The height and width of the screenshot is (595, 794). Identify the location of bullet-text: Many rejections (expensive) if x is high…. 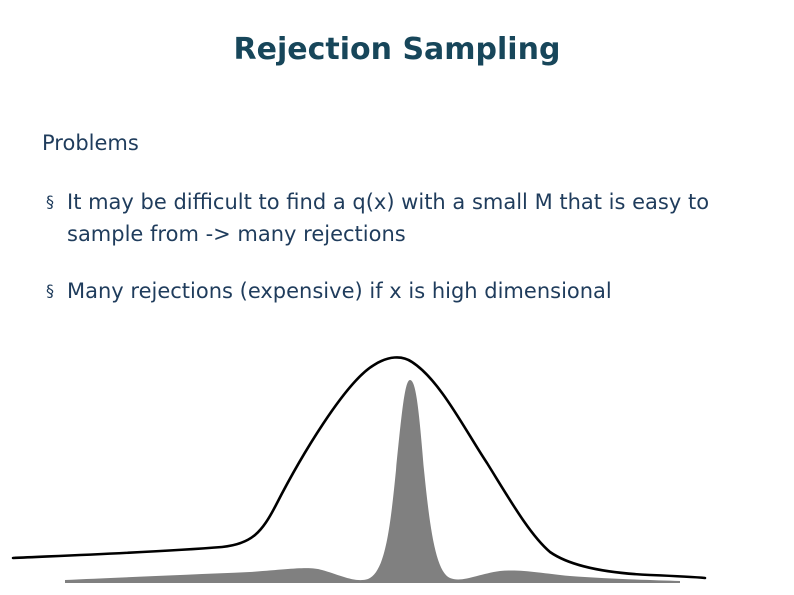
(339, 291).